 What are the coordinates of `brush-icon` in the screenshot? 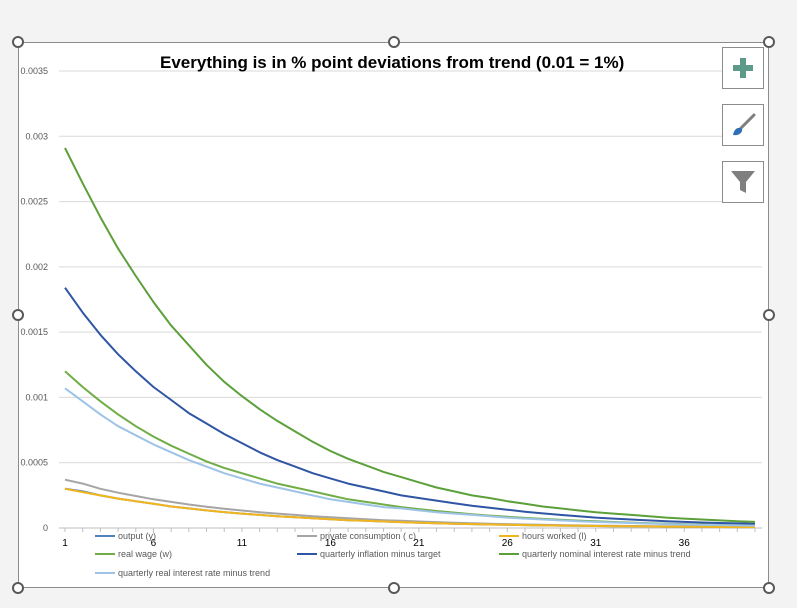 It's located at (744, 124).